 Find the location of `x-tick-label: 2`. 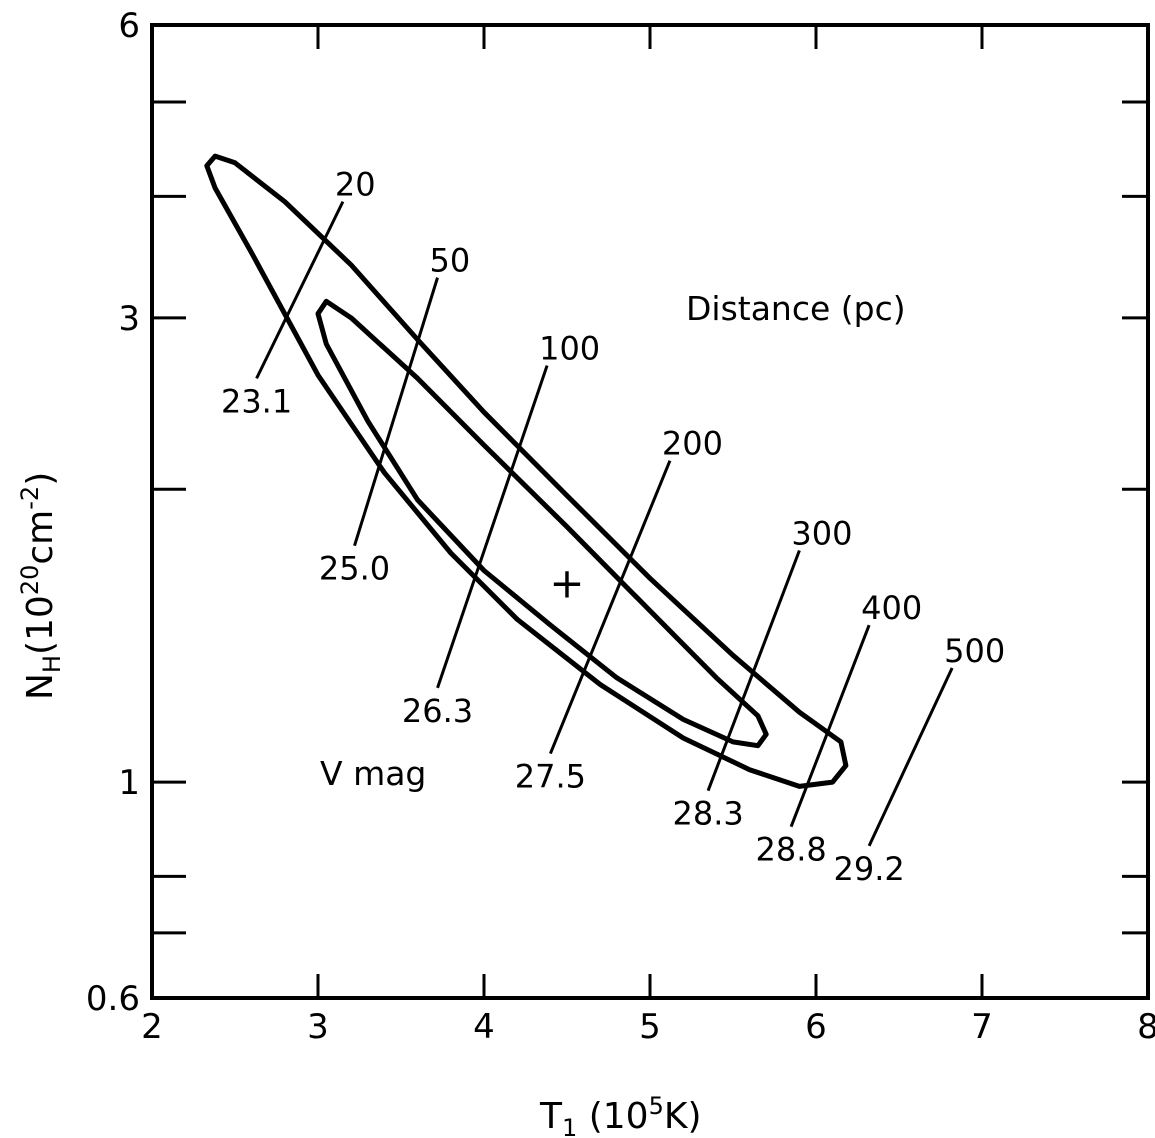

x-tick-label: 2 is located at coordinates (152, 1027).